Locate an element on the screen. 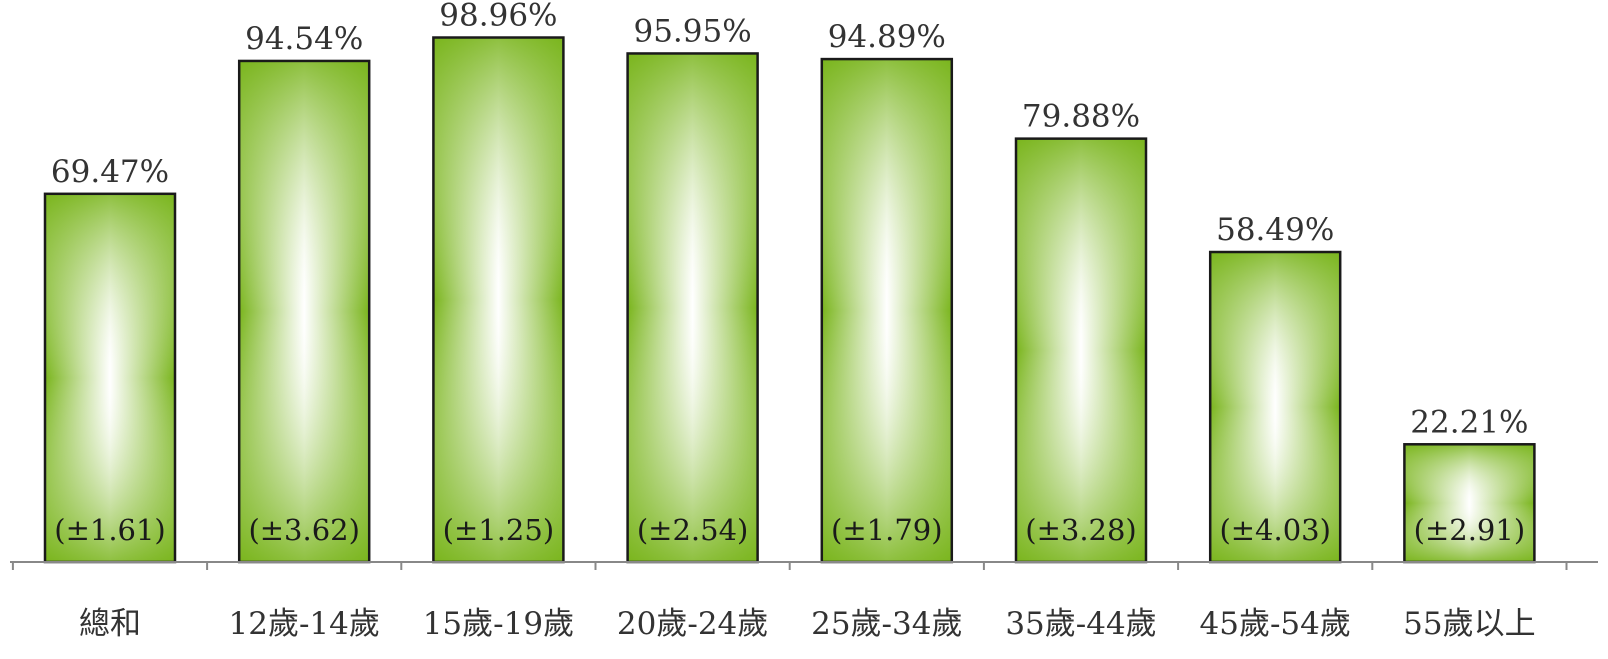 This screenshot has width=1608, height=659. data-label: 79.88% is located at coordinates (1081, 117).